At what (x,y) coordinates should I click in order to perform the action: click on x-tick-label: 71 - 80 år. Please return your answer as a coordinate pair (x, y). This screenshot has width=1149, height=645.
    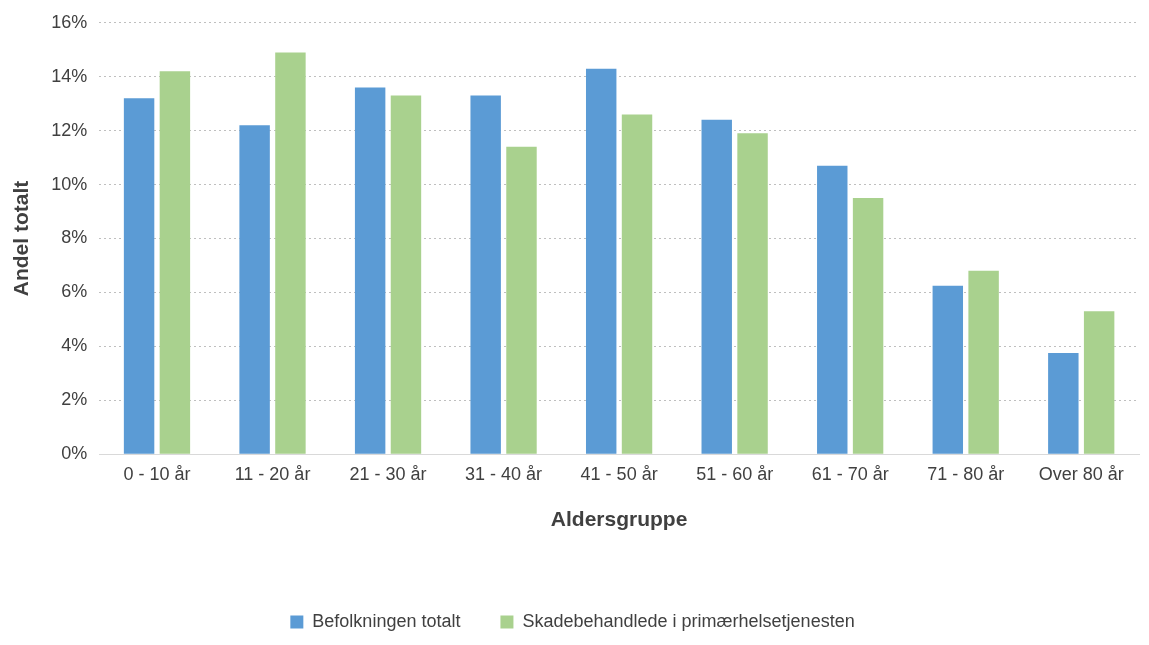
    Looking at the image, I should click on (966, 473).